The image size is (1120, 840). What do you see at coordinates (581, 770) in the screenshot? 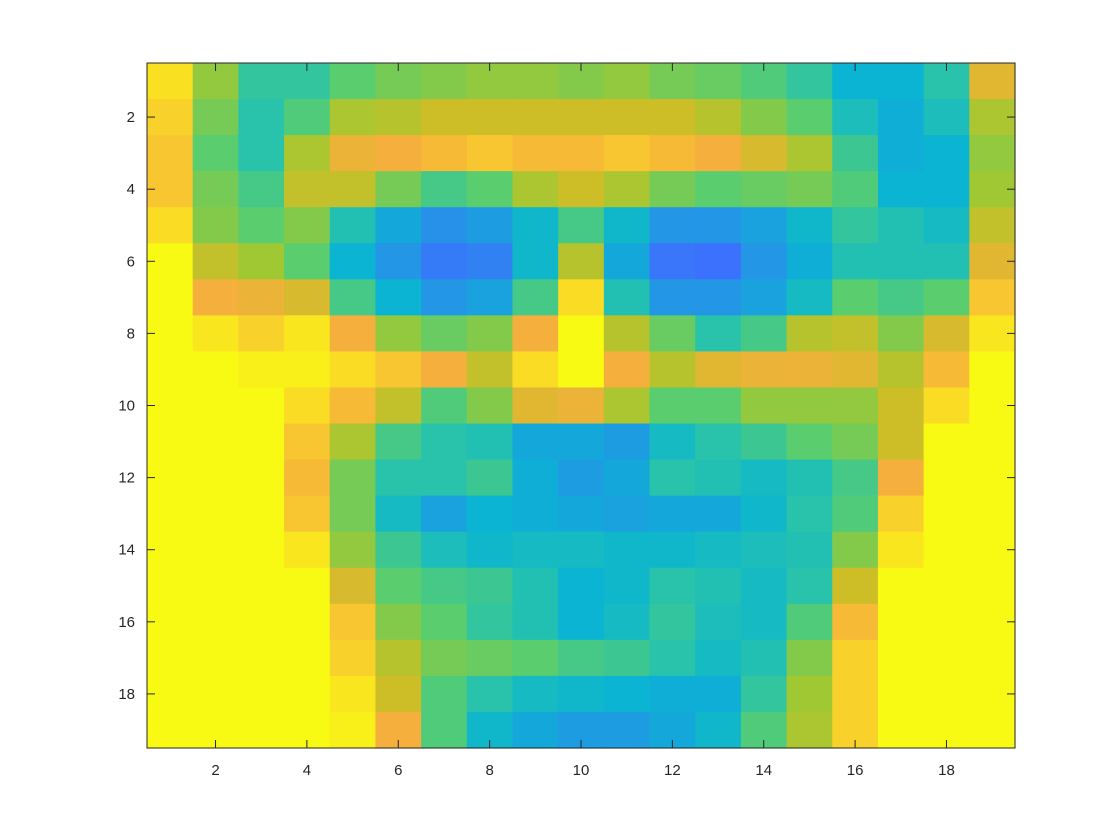
I see `x-tick-label: 10` at bounding box center [581, 770].